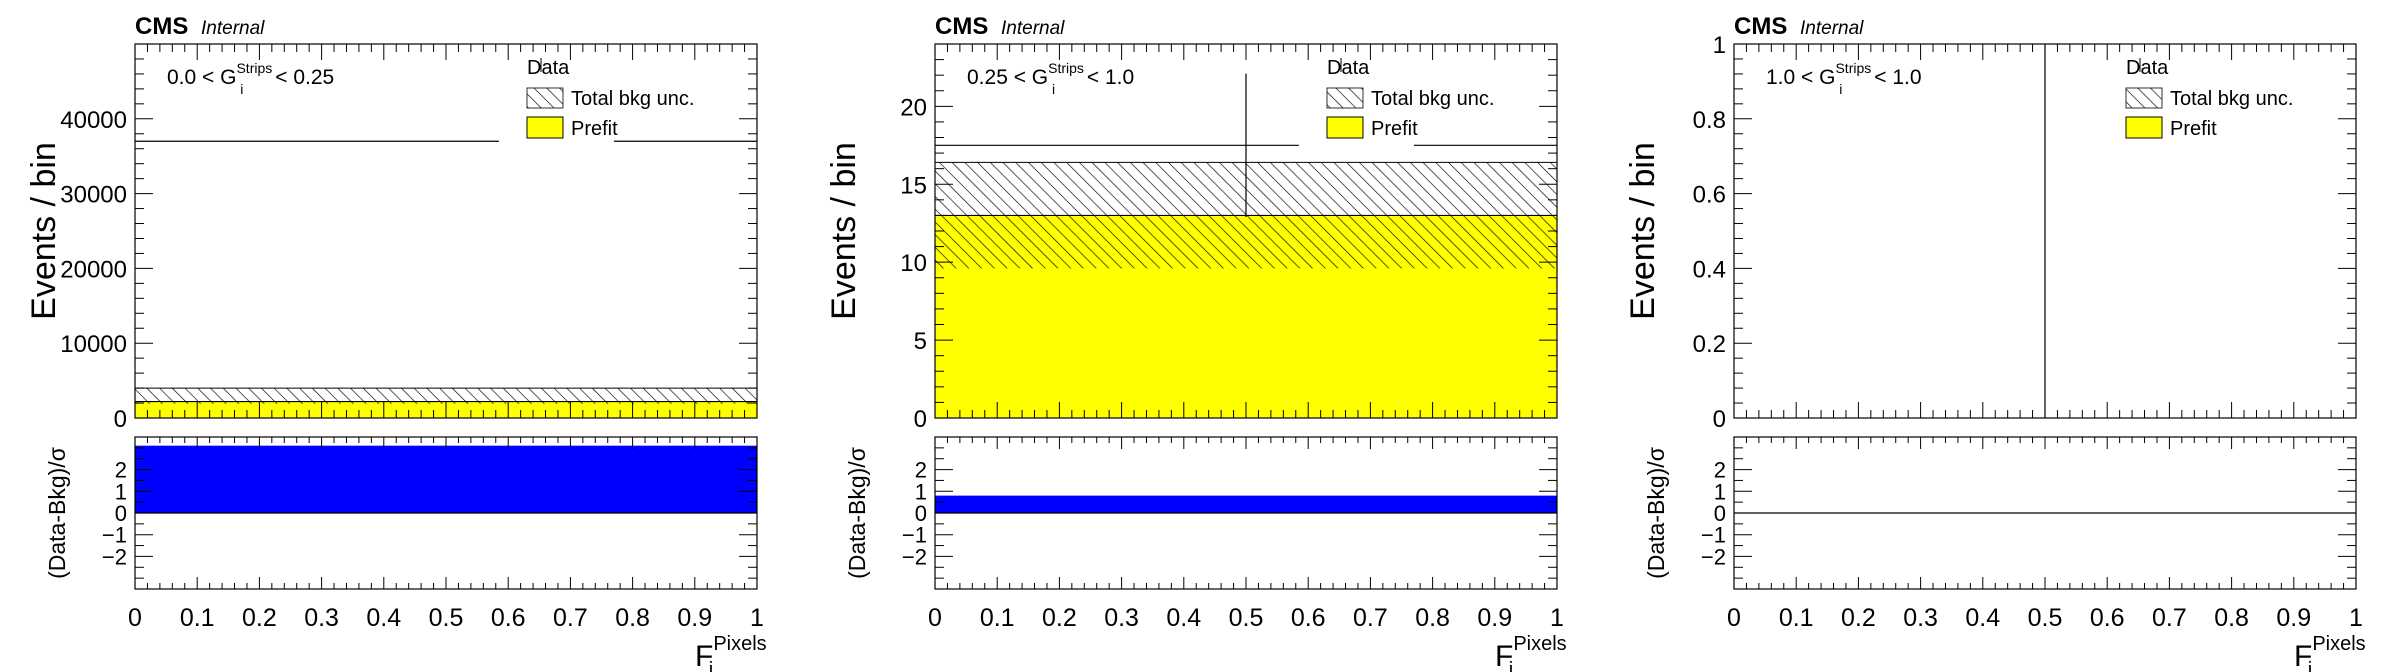  I want to click on uncertainty-band, so click(446, 396).